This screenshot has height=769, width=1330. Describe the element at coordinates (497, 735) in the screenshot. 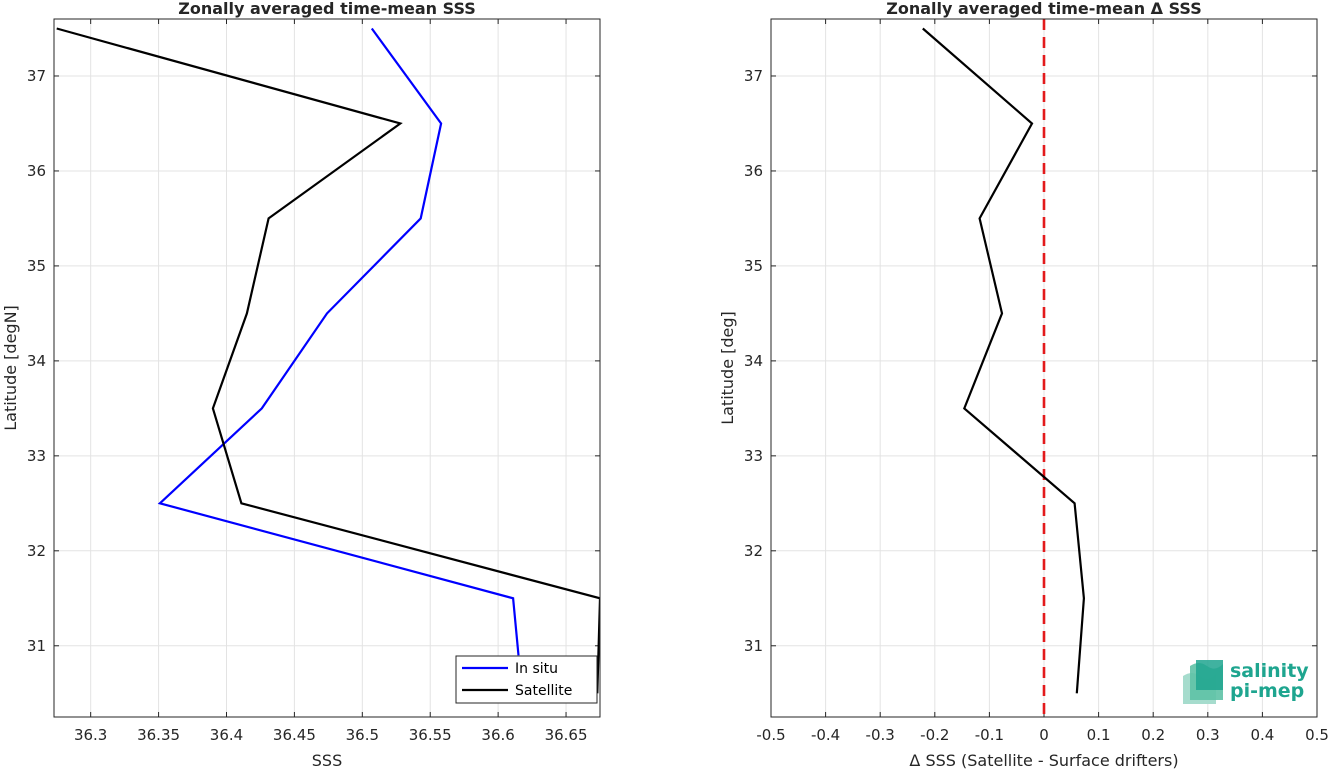

I see `sss-x-tick-label: 36.6` at that location.